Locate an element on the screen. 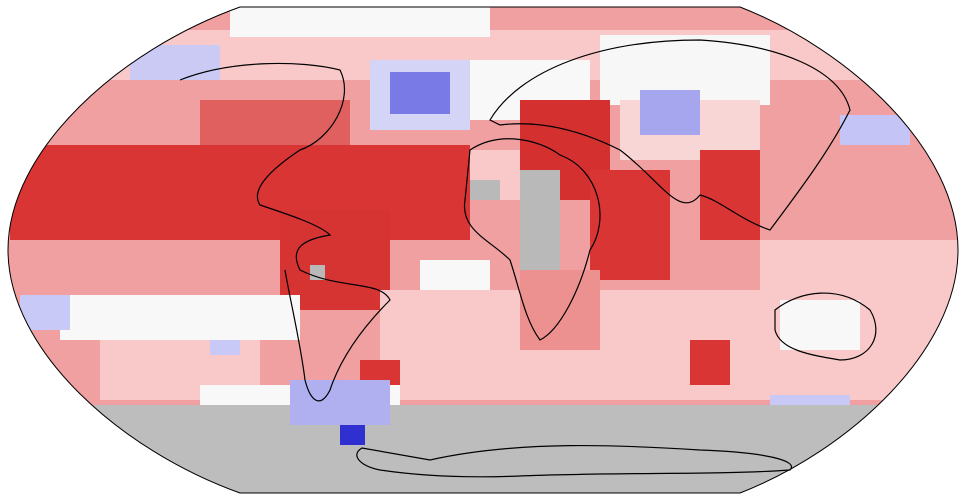  eurasia-coast is located at coordinates (670, 135).